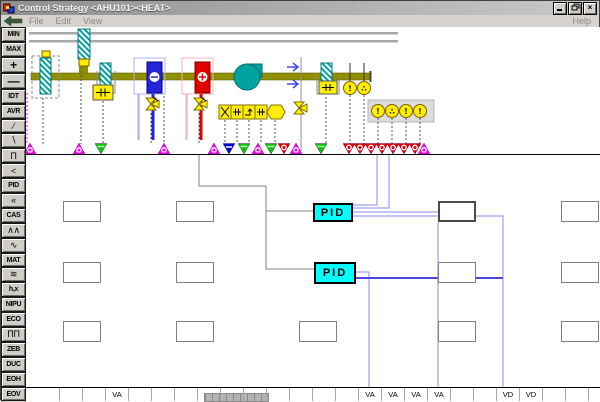 The height and width of the screenshot is (402, 600). Describe the element at coordinates (13, 21) in the screenshot. I see `back-arrow-icon` at that location.